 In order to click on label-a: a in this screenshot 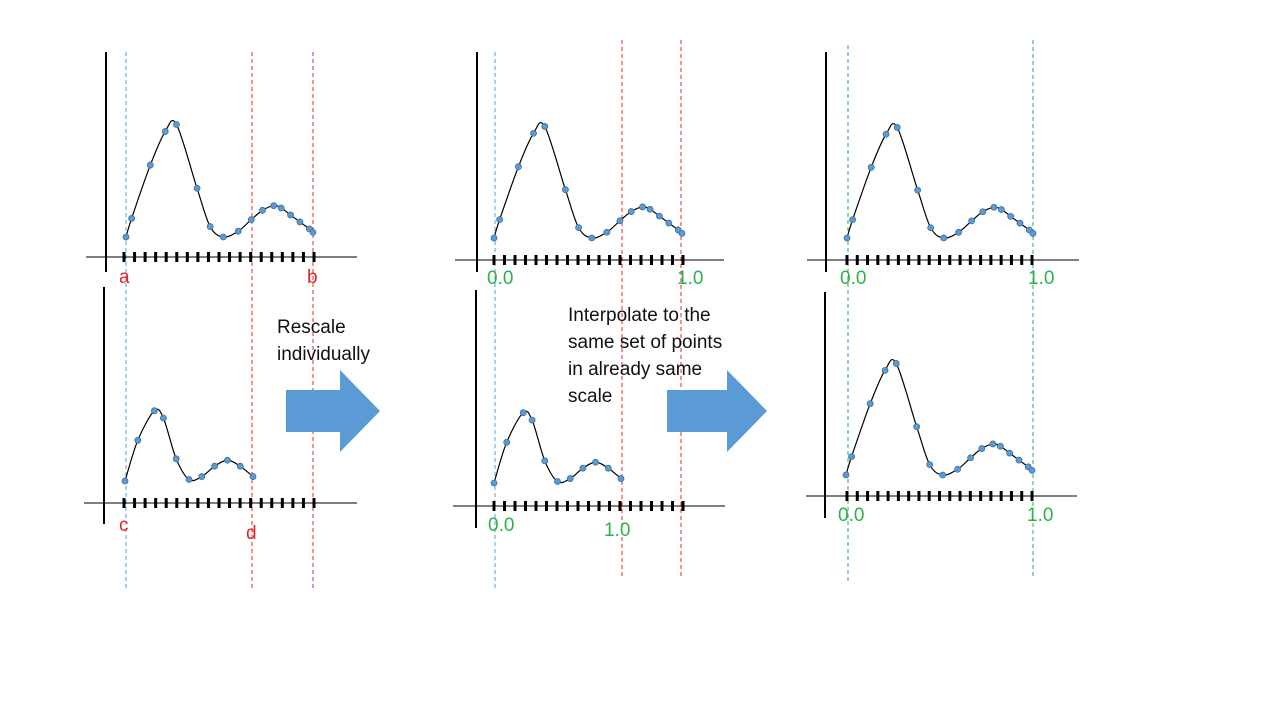, I will do `click(124, 277)`.